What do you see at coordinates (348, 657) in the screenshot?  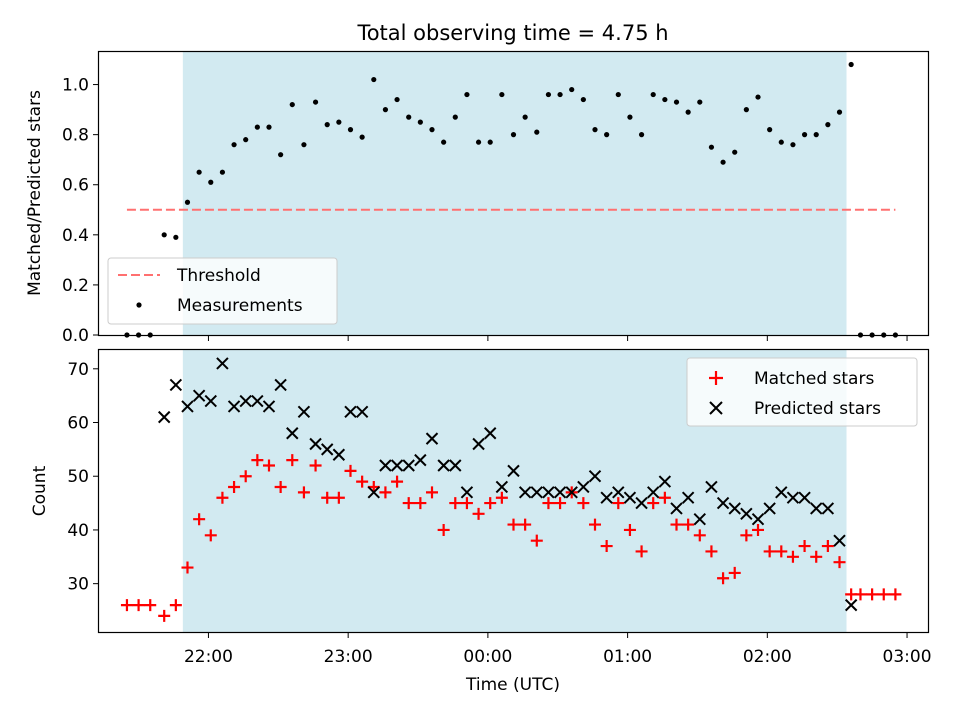 I see `x-tick-label: 23:00` at bounding box center [348, 657].